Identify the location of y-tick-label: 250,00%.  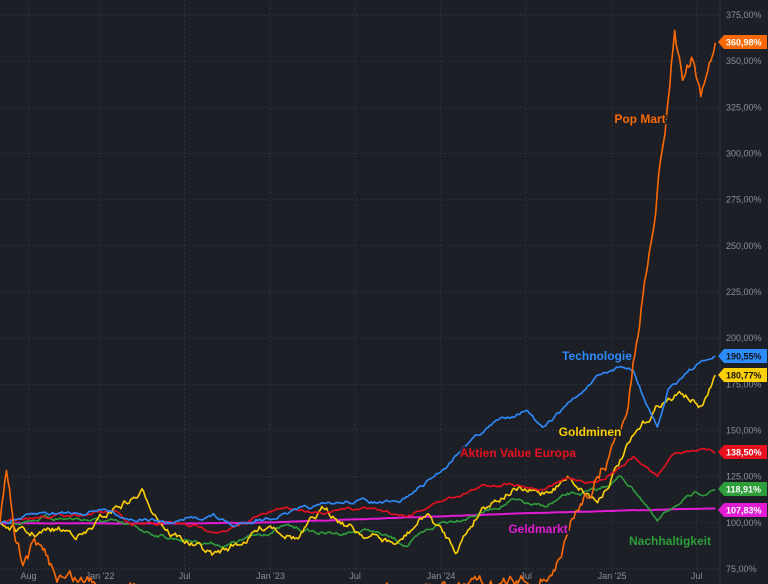
(744, 246).